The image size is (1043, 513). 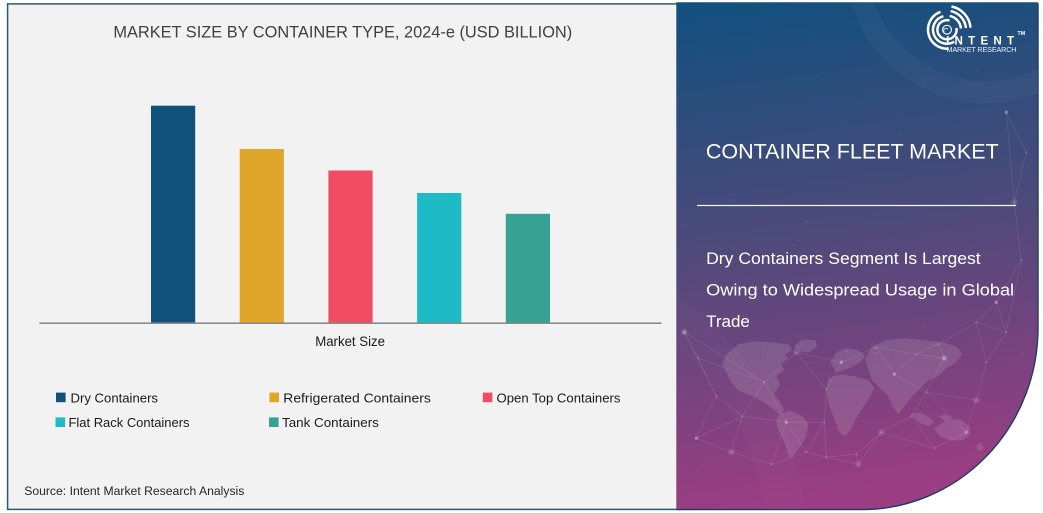 I want to click on svg-text: Open Top Containers, so click(x=559, y=397).